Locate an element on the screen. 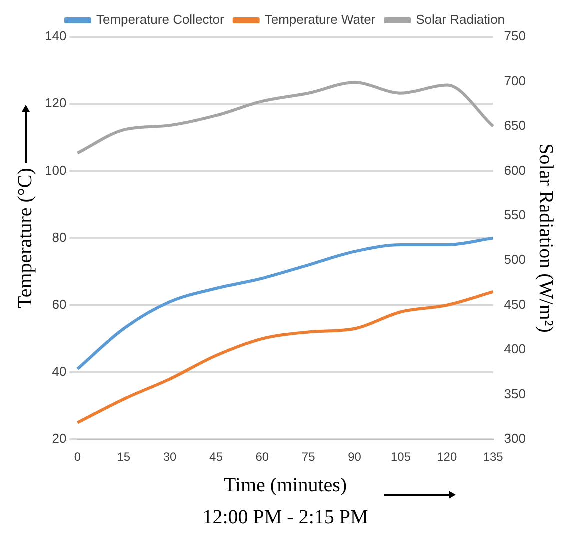  x-tick-label: 90 is located at coordinates (355, 457).